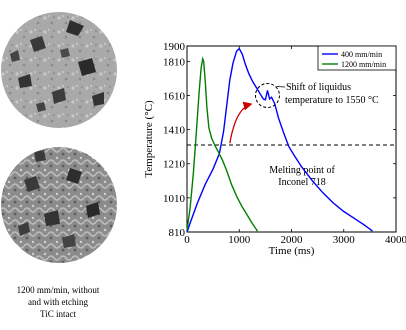  Describe the element at coordinates (302, 182) in the screenshot. I see `melting-point-label-2: Inconel 718` at that location.